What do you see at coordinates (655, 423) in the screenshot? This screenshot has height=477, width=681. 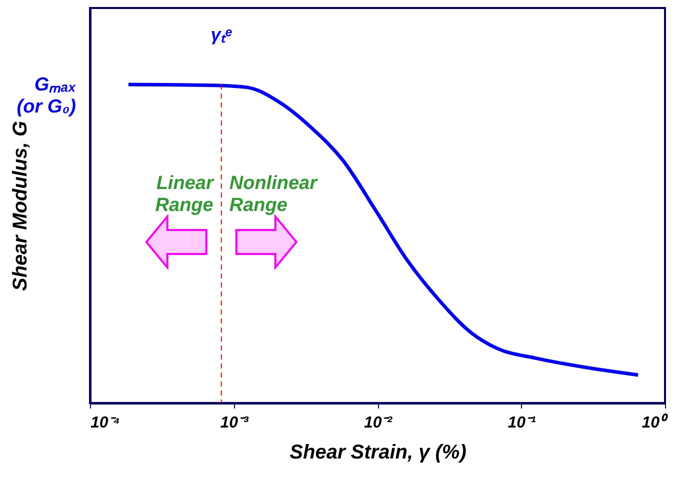 I see `x-tick-label: 10⁰` at bounding box center [655, 423].